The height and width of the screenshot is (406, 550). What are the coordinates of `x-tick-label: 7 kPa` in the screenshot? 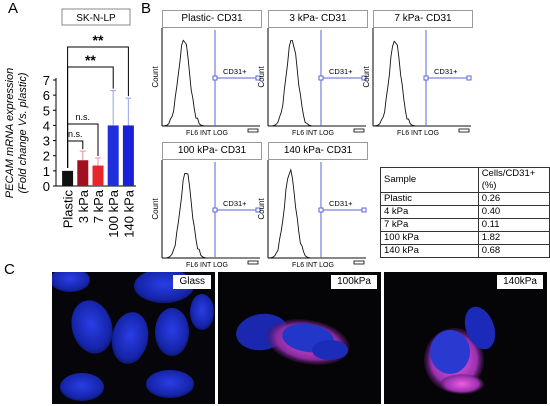 It's located at (98, 206).